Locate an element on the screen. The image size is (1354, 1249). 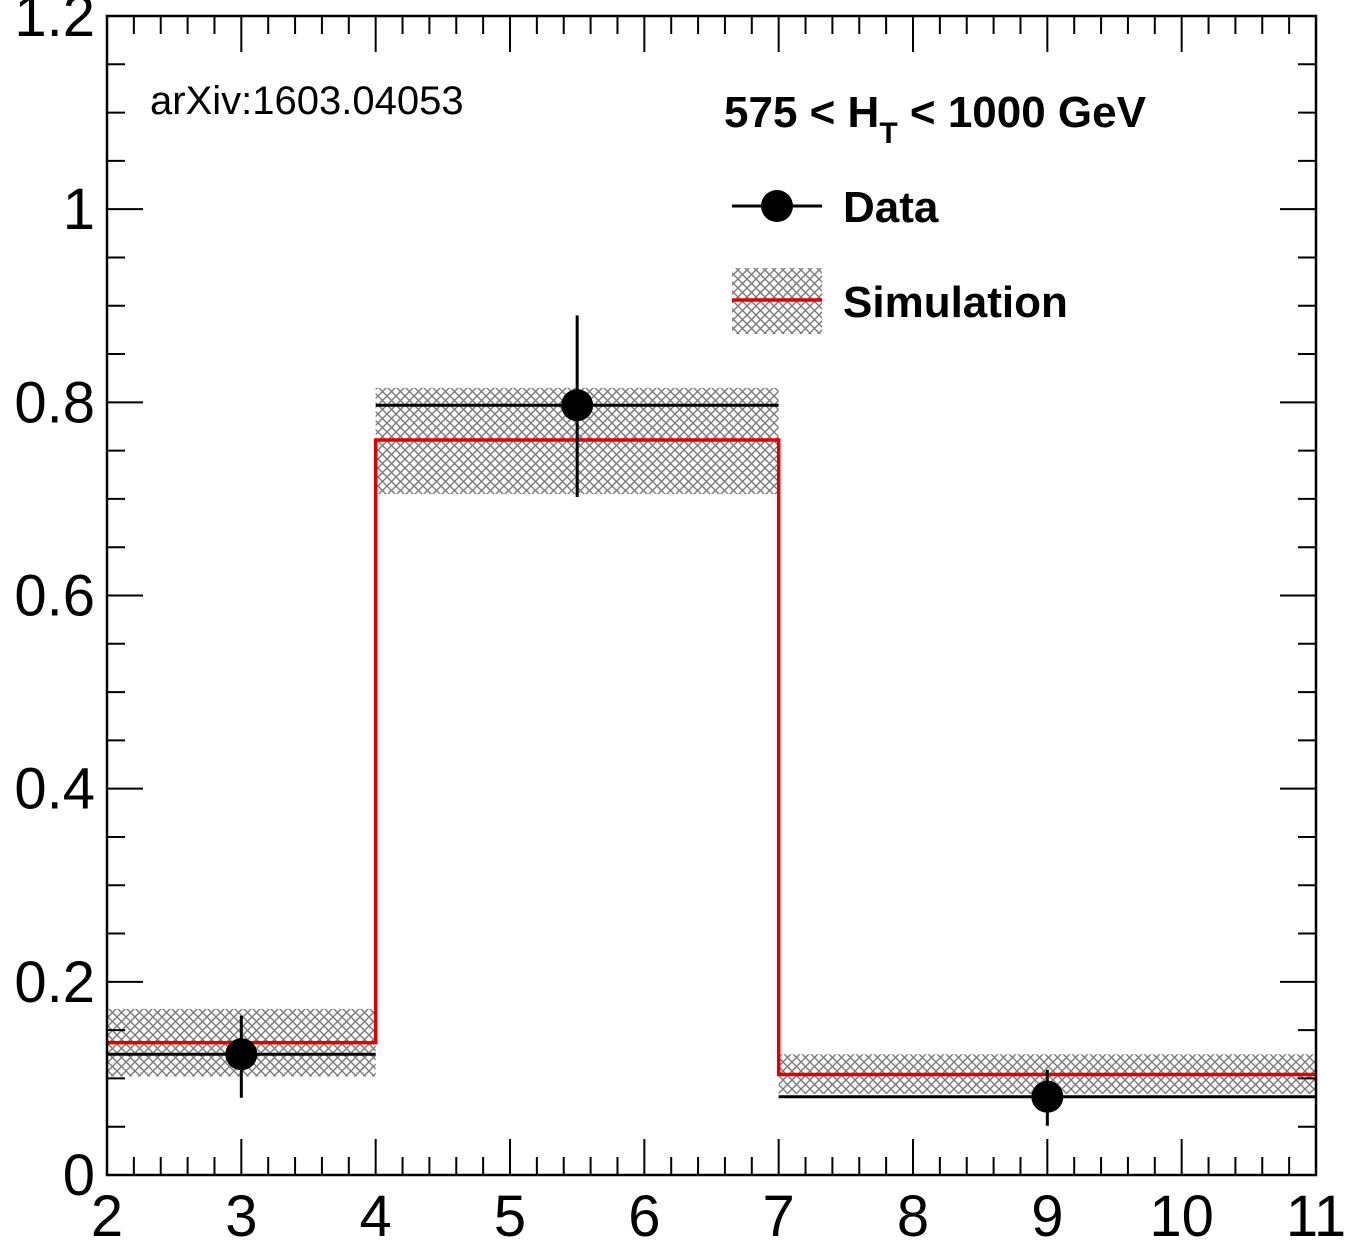
x-tick-label: 6 is located at coordinates (644, 1216).